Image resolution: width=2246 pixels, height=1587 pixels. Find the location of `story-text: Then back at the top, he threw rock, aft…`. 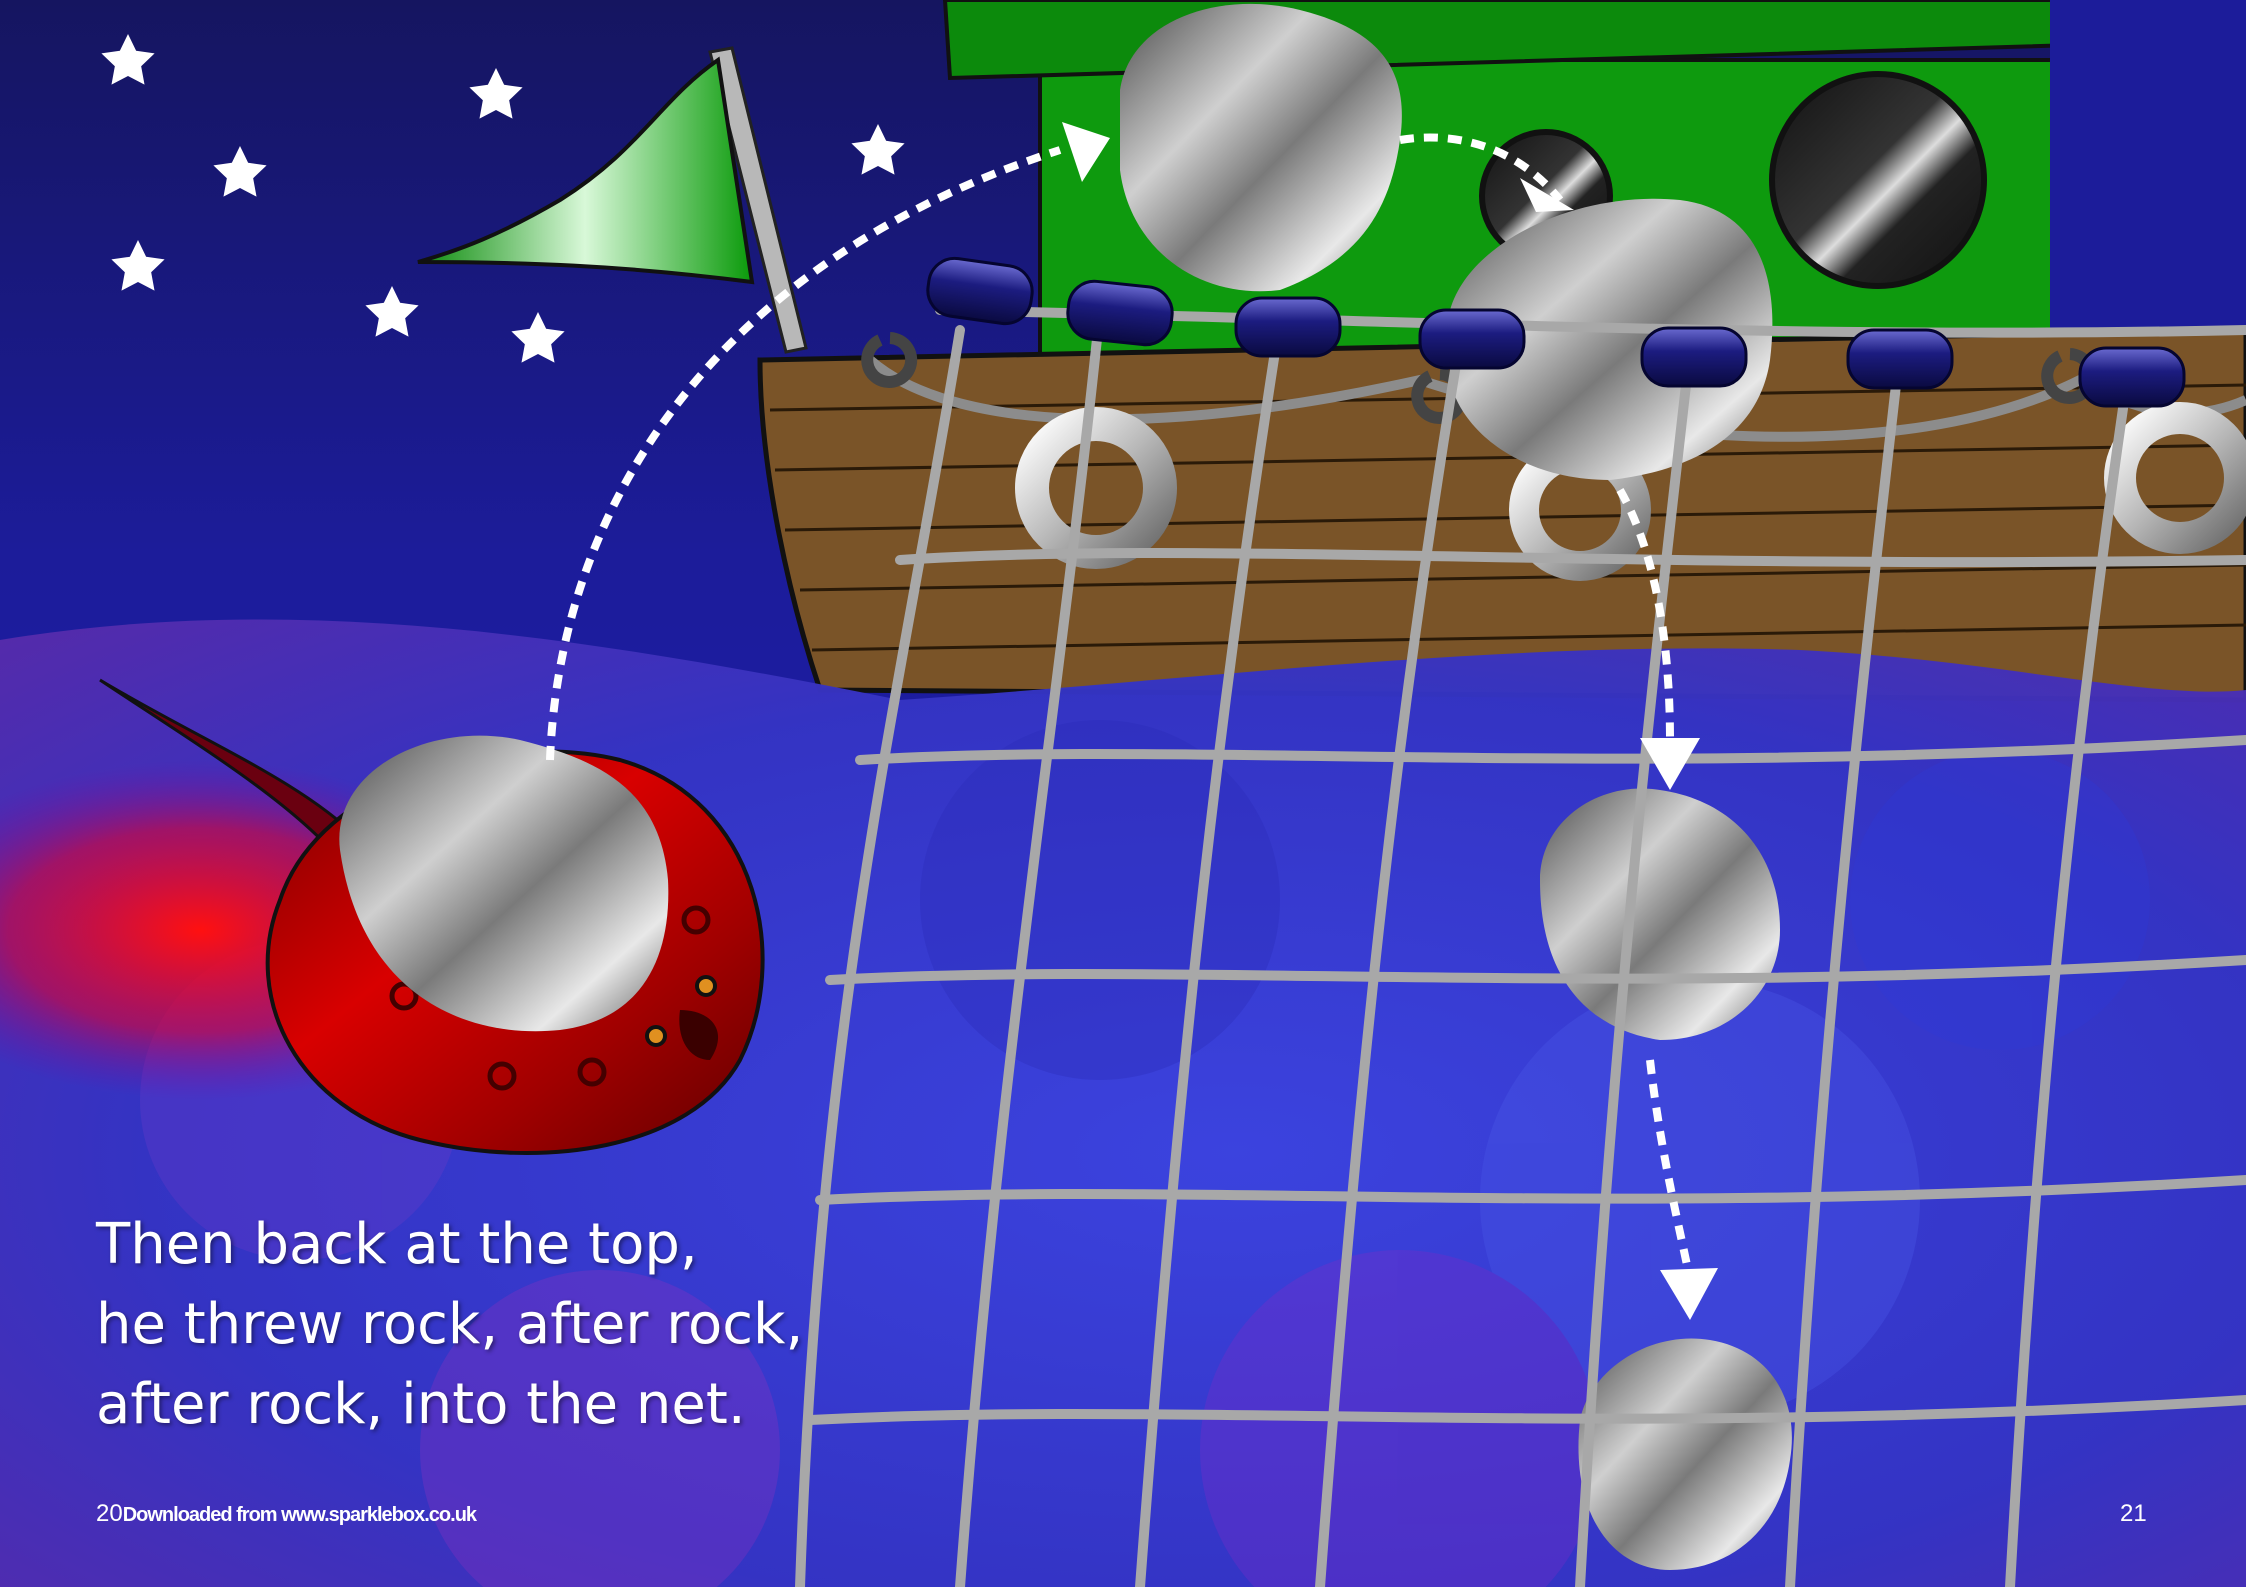

story-text: Then back at the top, he threw rock, aft… is located at coordinates (476, 1325).